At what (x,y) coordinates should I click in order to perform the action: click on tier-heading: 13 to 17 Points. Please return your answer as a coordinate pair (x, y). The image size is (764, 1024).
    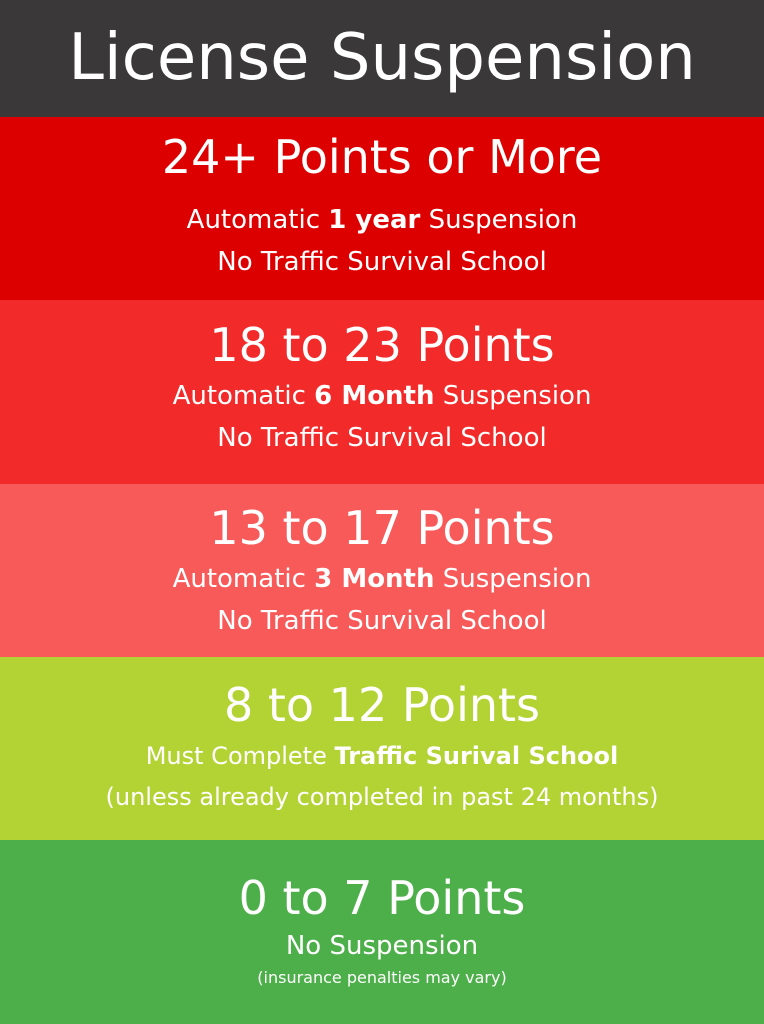
    Looking at the image, I should click on (382, 528).